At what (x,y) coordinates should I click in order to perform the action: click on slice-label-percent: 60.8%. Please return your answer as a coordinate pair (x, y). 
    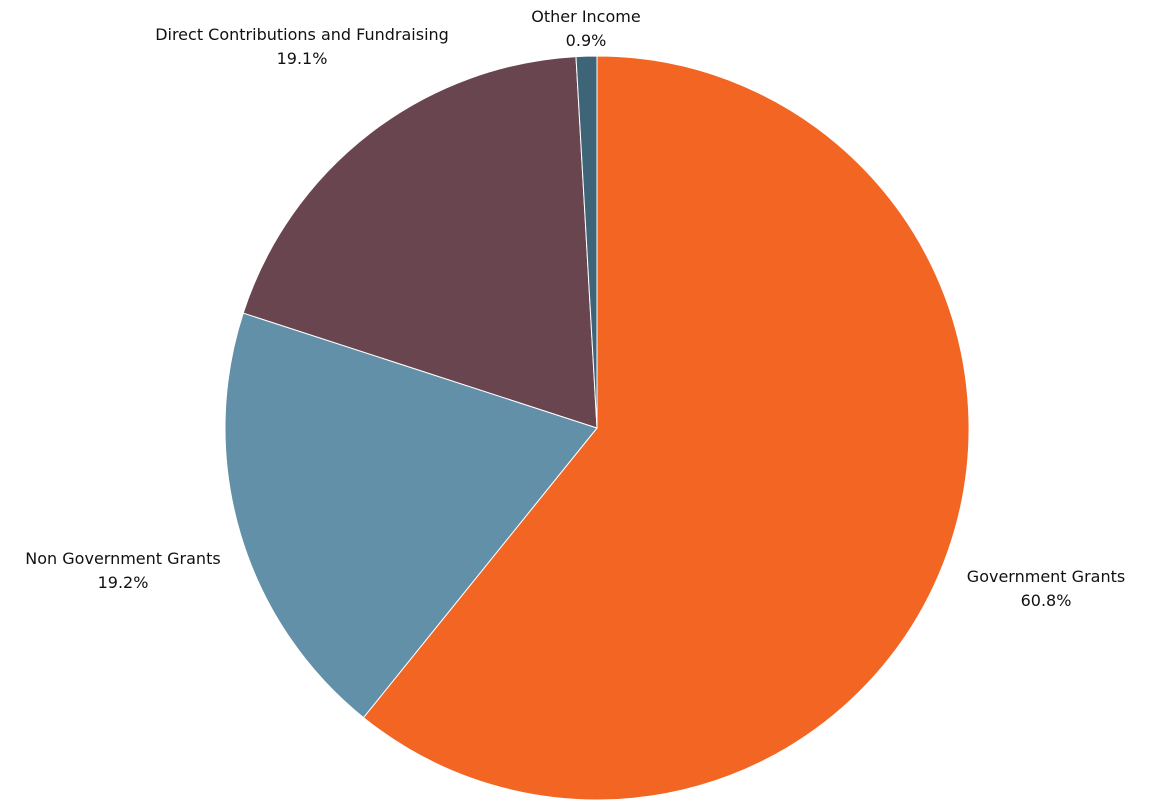
    Looking at the image, I should click on (1046, 600).